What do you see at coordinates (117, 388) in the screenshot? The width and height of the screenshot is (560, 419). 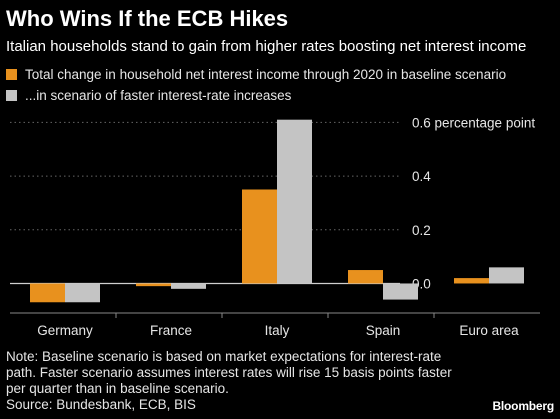 I see `note-line: per quarter than in baseline scenario.` at bounding box center [117, 388].